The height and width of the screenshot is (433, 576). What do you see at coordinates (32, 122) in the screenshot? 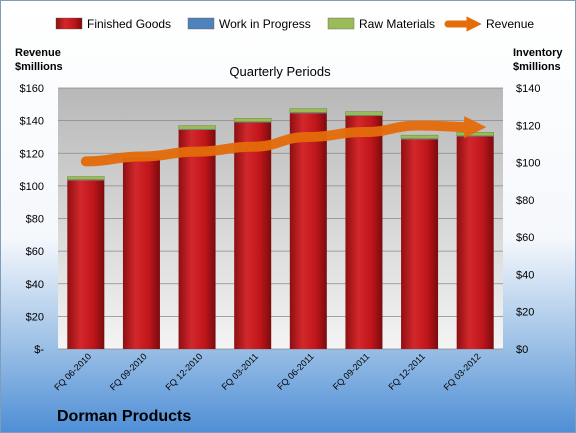
I see `left-tick-label: $140` at bounding box center [32, 122].